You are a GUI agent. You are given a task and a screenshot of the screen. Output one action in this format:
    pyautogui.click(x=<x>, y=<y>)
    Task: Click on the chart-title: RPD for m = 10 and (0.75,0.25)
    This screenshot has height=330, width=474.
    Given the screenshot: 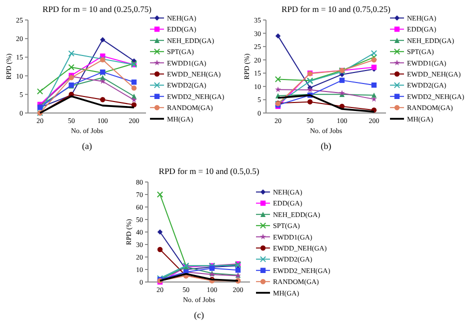 What is the action you would take?
    pyautogui.click(x=336, y=9)
    